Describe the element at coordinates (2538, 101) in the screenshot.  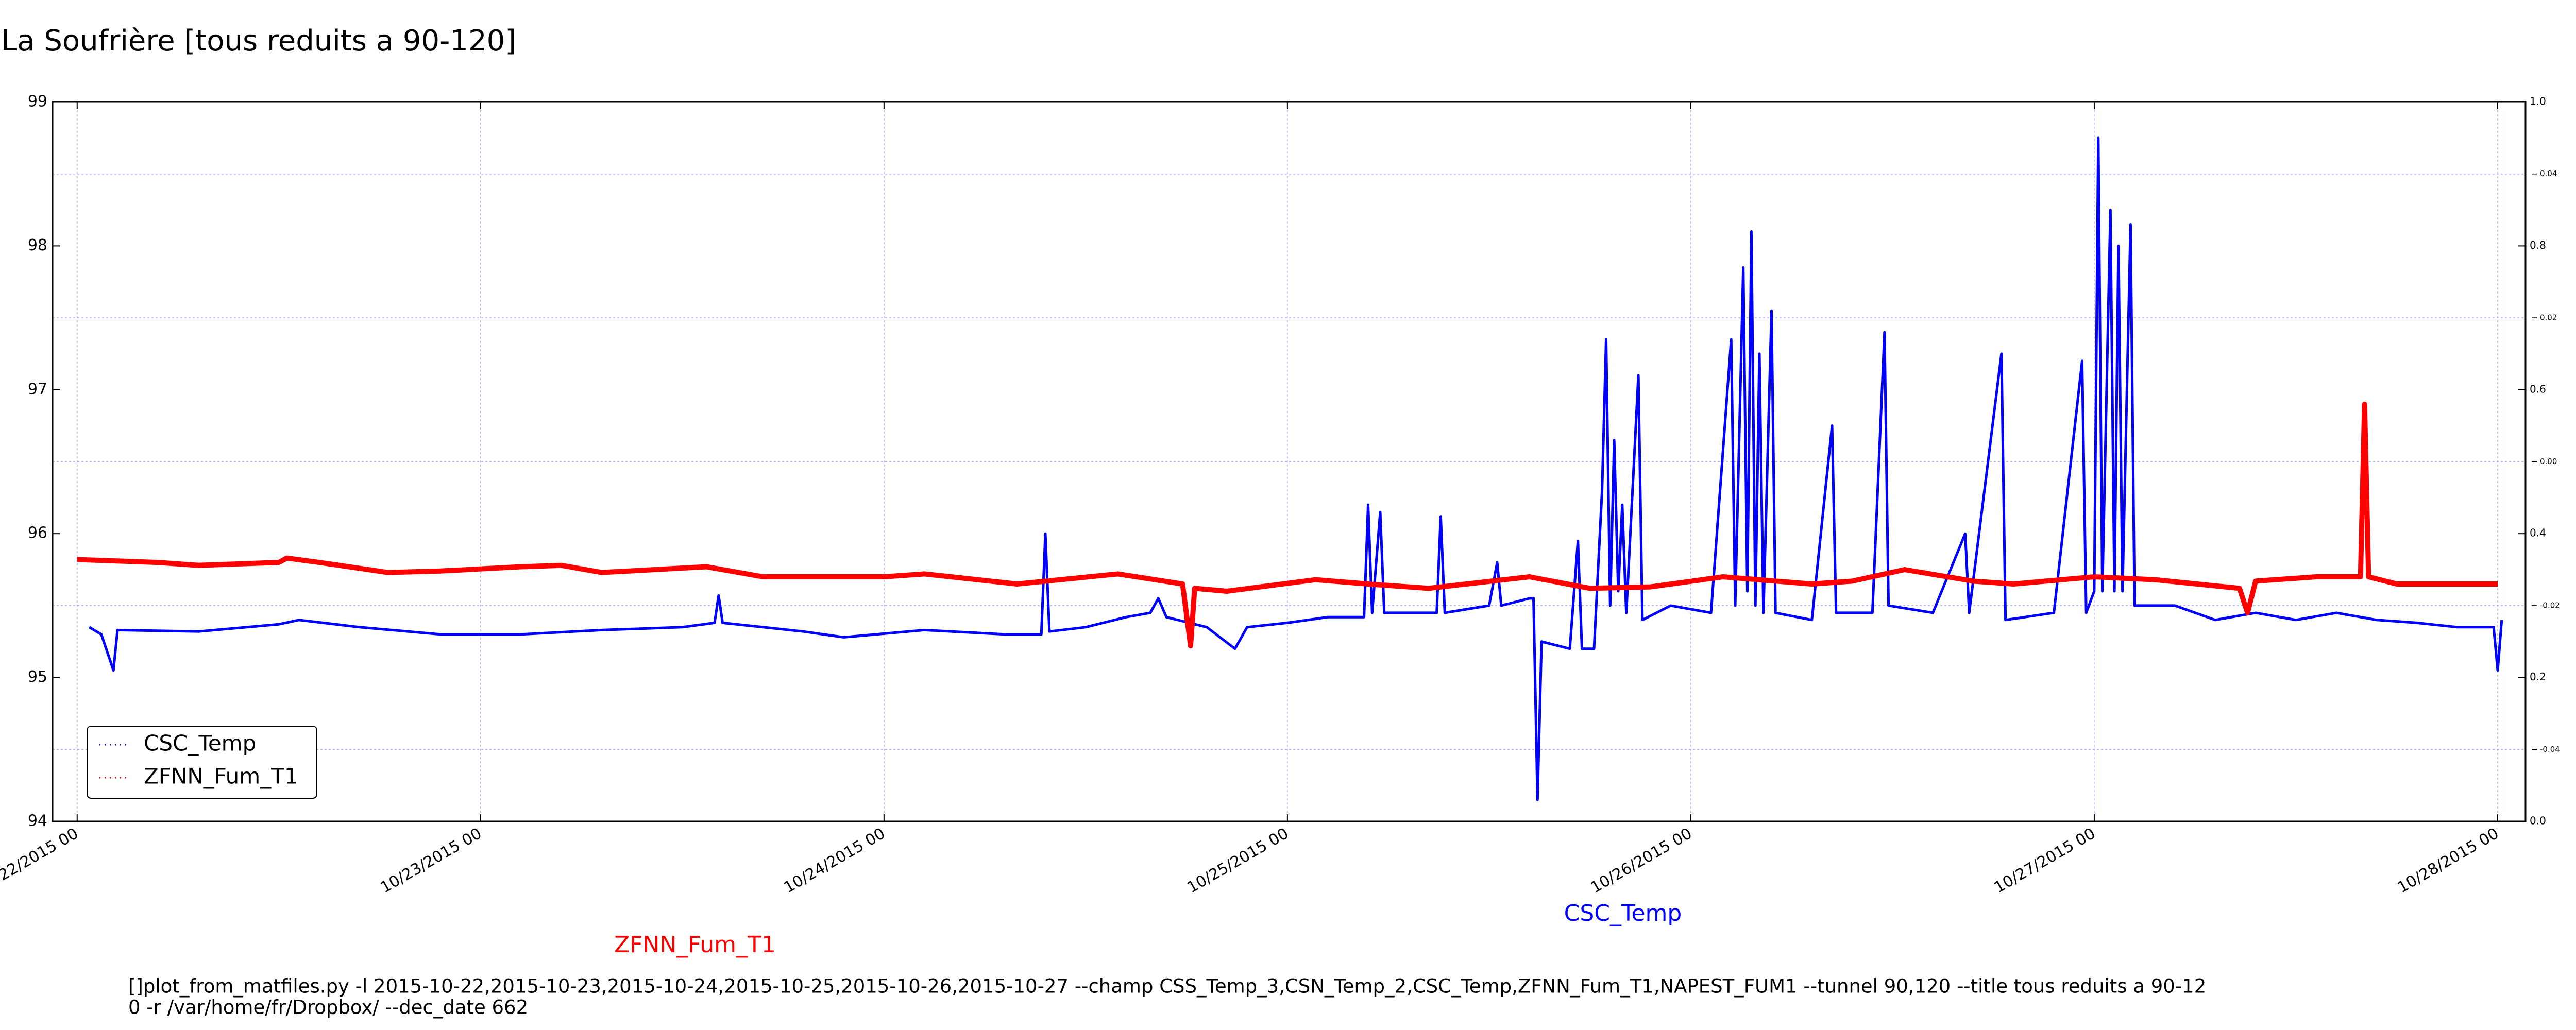
I see `y2-tick-label: 1.0` at that location.